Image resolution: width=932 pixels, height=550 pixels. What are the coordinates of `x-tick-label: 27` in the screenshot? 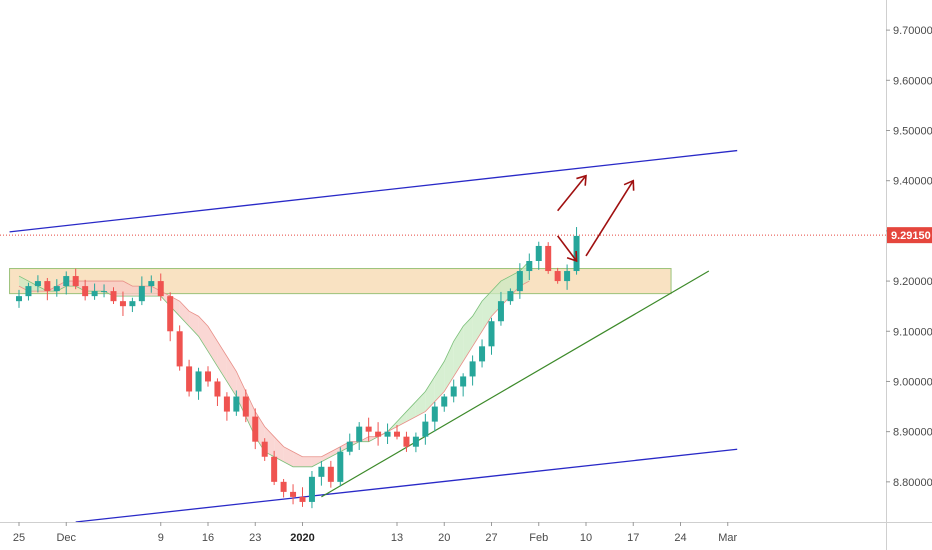 It's located at (491, 538).